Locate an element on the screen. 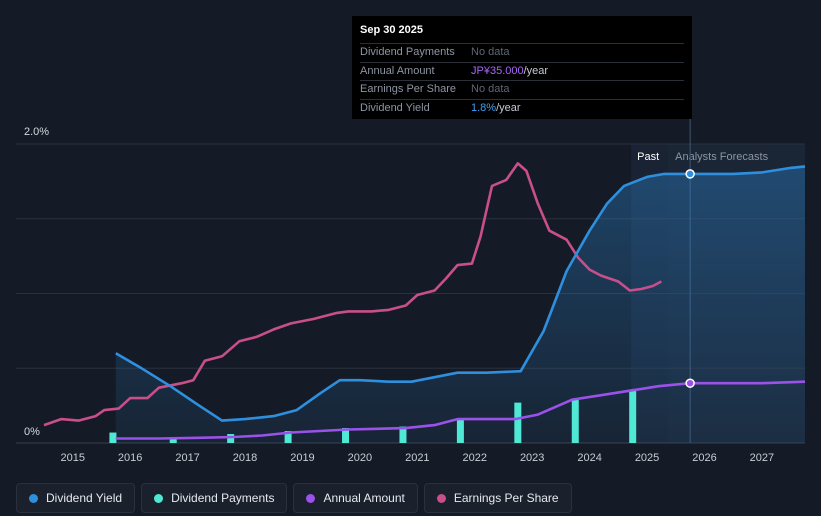  x-axis-tick-label: 2019 is located at coordinates (302, 458).